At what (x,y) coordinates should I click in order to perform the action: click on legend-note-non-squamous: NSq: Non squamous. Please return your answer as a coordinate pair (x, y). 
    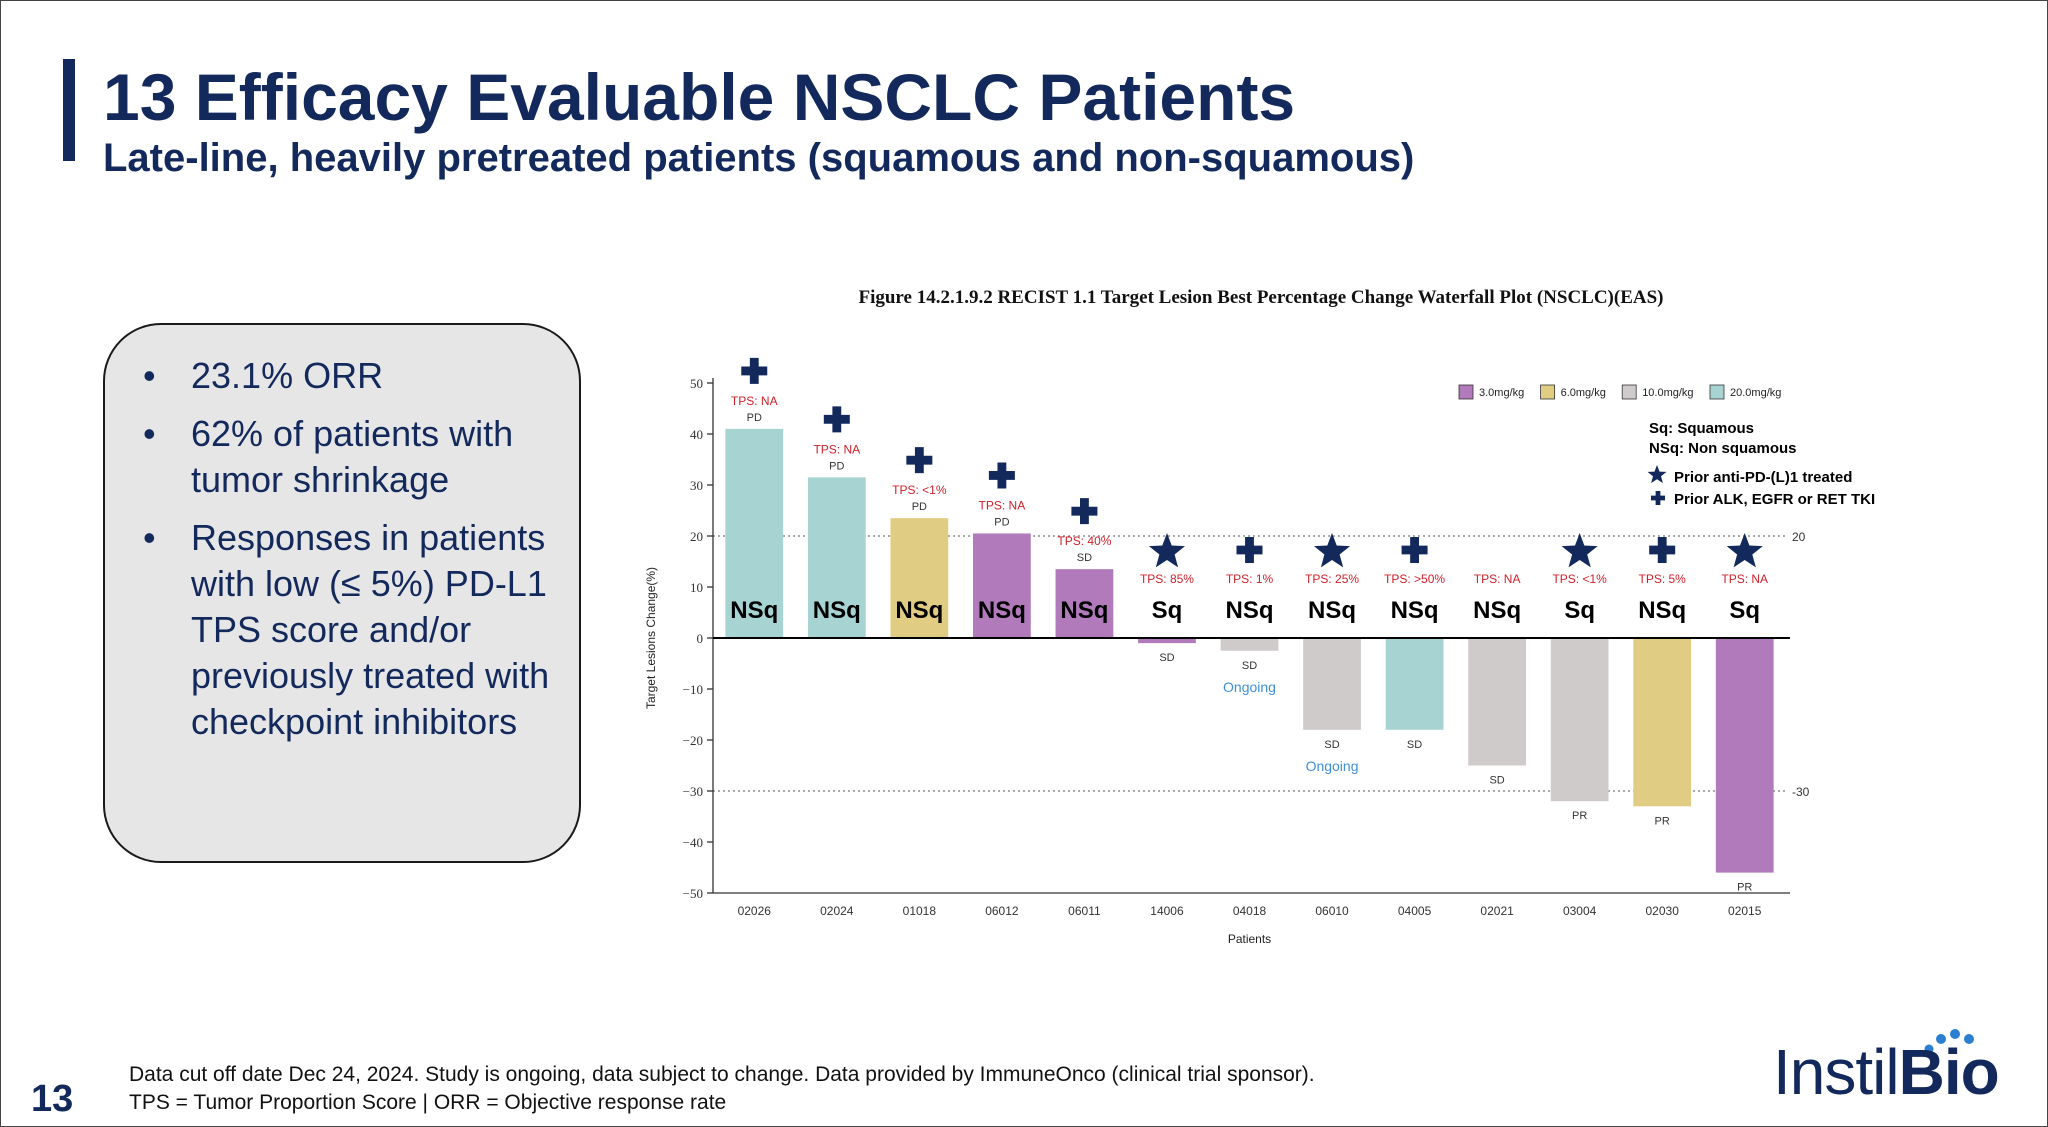
    Looking at the image, I should click on (1723, 448).